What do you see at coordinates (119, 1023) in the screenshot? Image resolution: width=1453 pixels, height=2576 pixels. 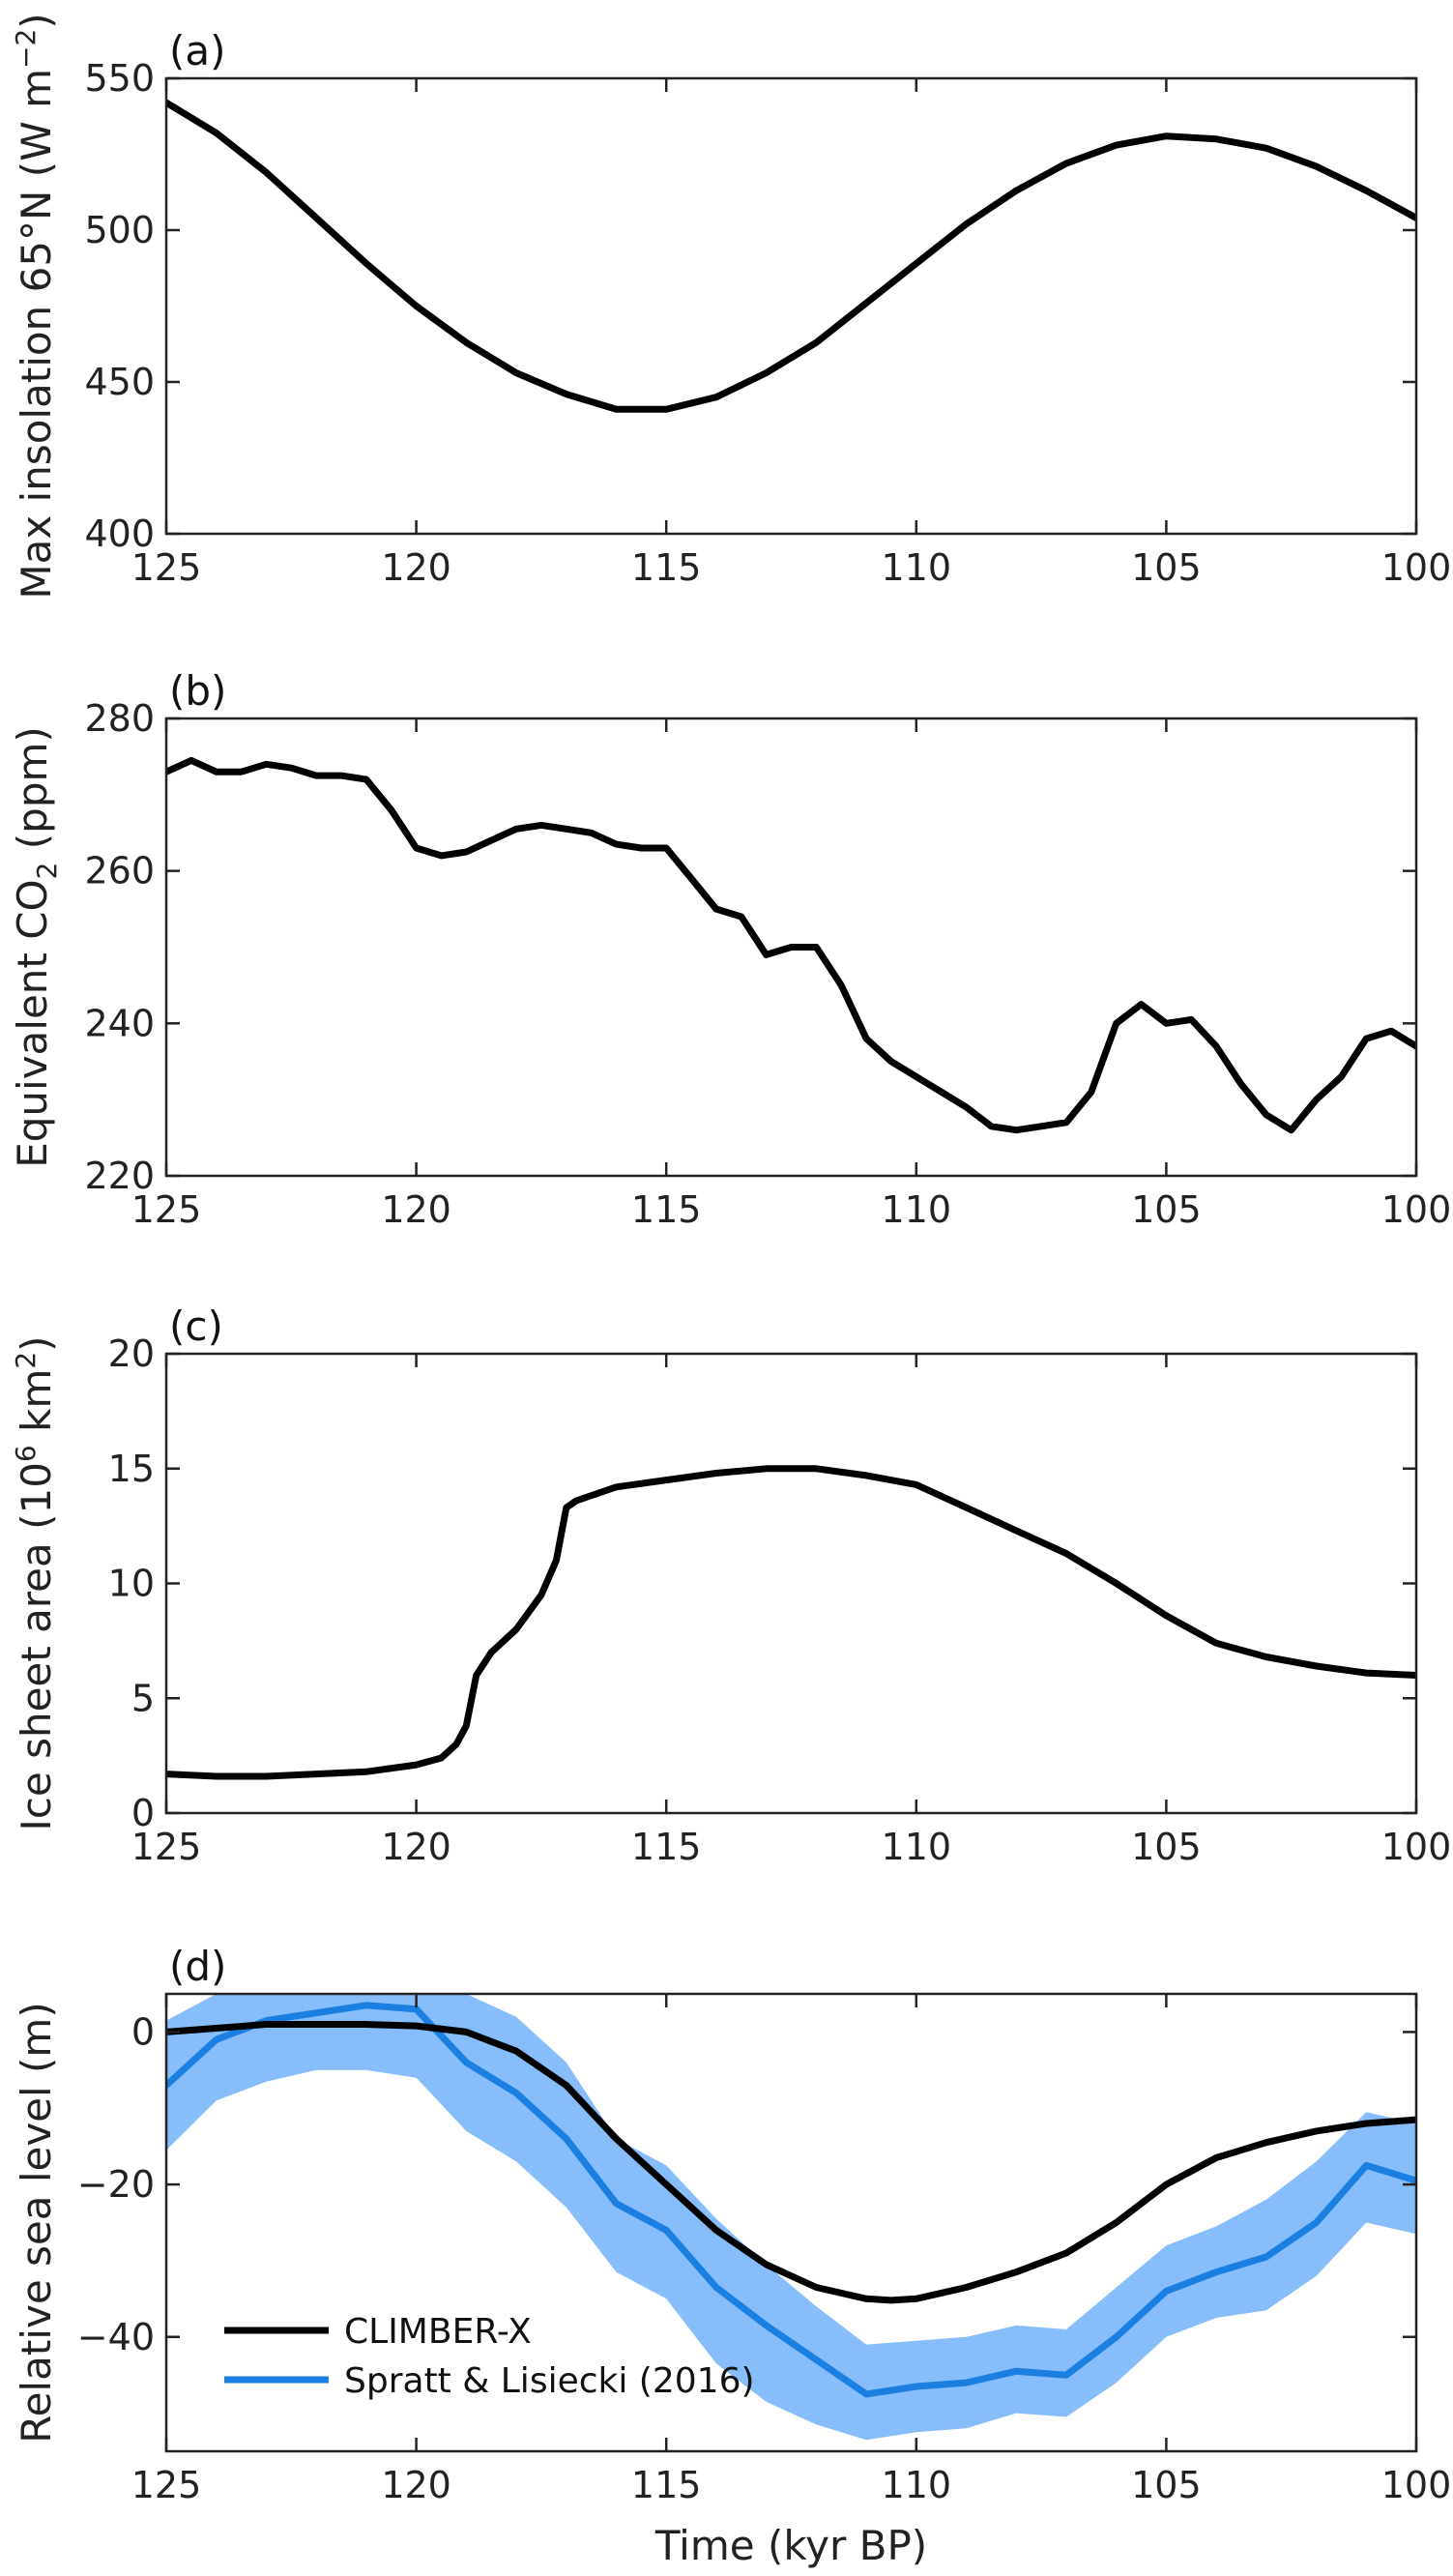 I see `y-tick-label: 240` at bounding box center [119, 1023].